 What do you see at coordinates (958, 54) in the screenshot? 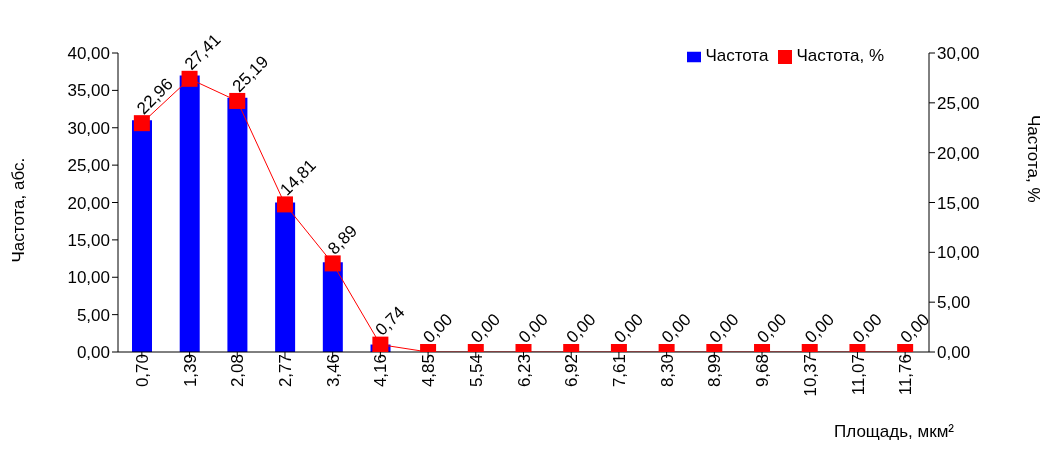
I see `y2-tick-label: 30,00` at bounding box center [958, 54].